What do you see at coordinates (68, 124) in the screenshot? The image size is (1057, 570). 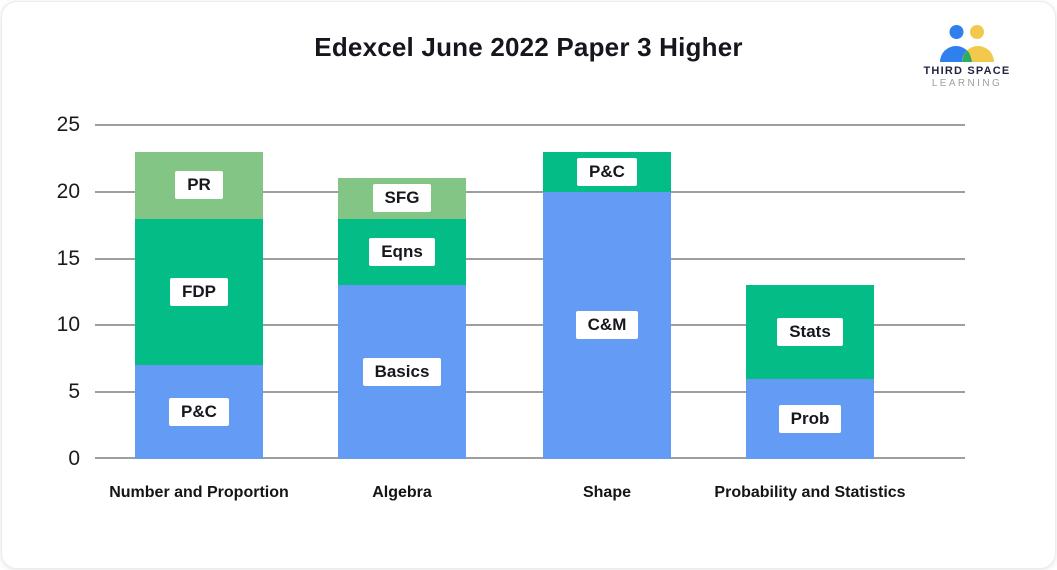 I see `y-tick-label-25: 25` at bounding box center [68, 124].